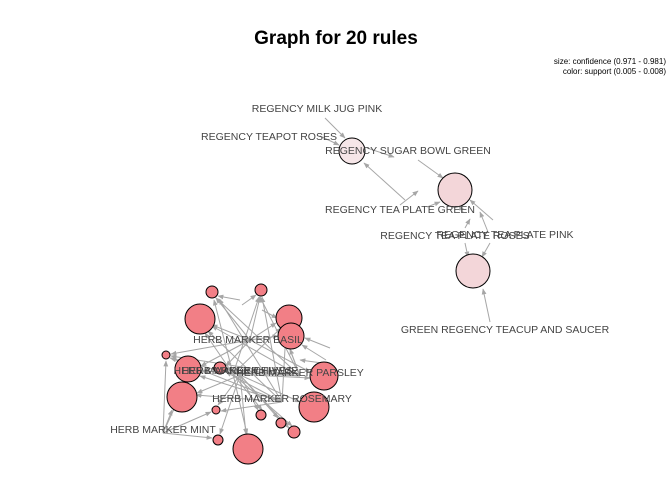 This screenshot has width=672, height=480. What do you see at coordinates (400, 210) in the screenshot?
I see `item-label: REGENCY TEA PLATE GREEN` at bounding box center [400, 210].